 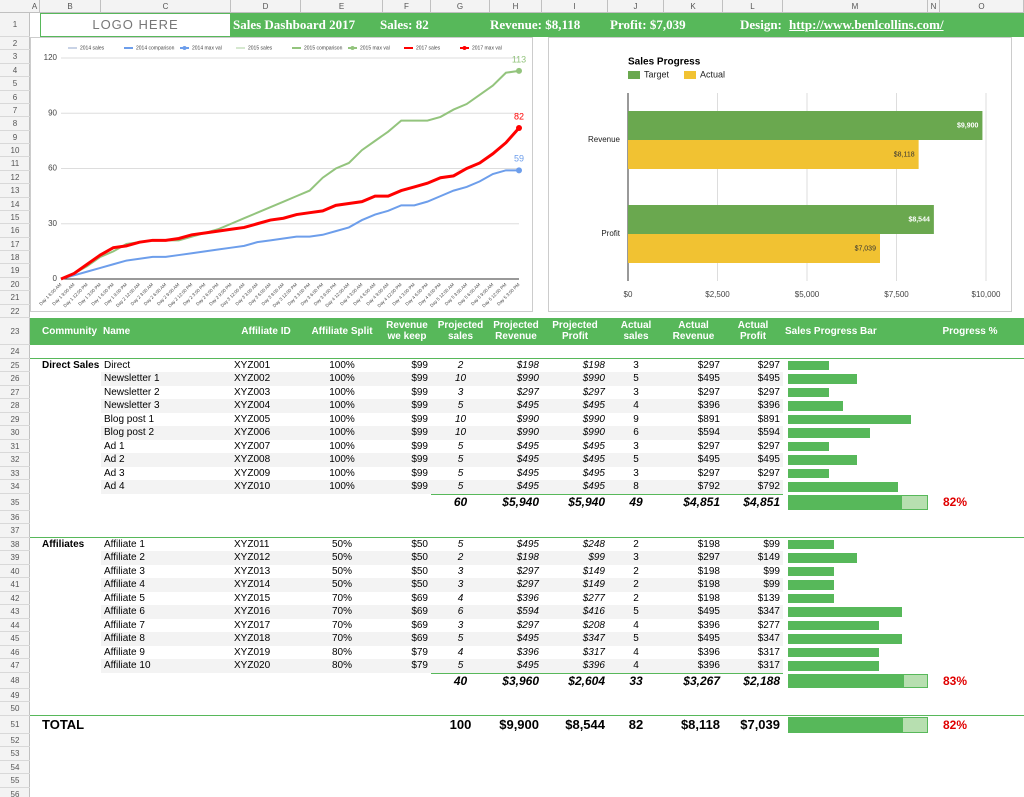 I want to click on data-label: 59, so click(x=519, y=159).